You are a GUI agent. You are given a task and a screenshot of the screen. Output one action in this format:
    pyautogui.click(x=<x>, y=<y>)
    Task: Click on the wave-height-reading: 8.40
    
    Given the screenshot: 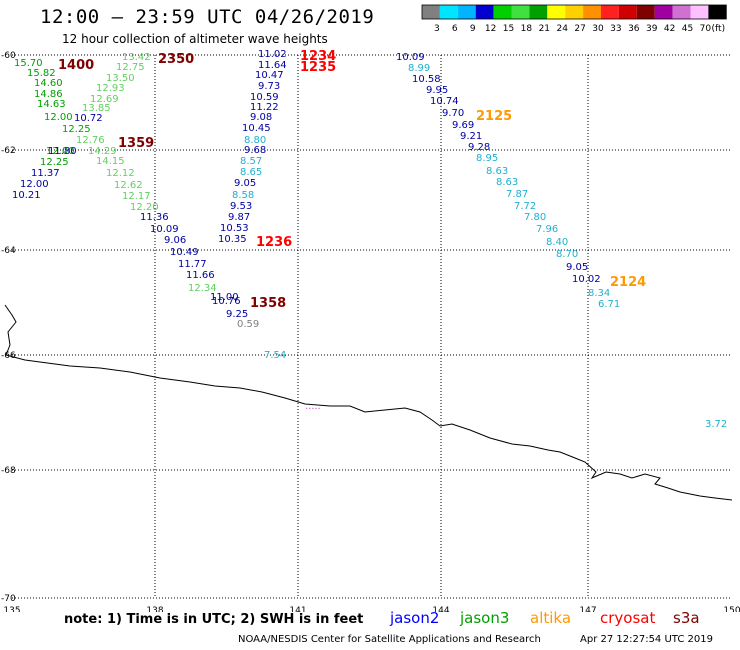 What is the action you would take?
    pyautogui.click(x=557, y=242)
    